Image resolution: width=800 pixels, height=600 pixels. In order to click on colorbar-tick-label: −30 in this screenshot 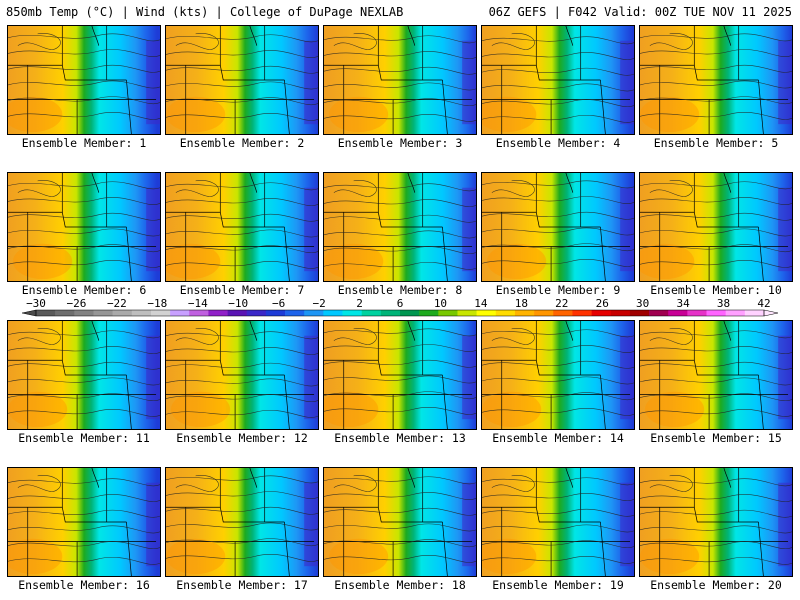, I will do `click(36, 303)`.